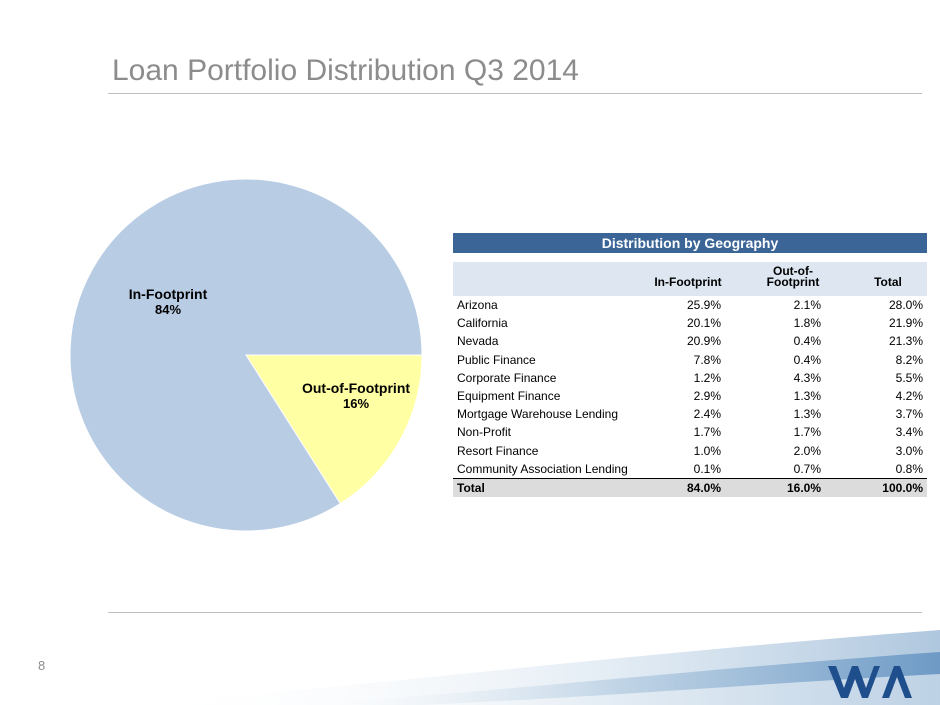 This screenshot has width=940, height=705. I want to click on table-row: Nevada 20.9% 0.4% 21.3%, so click(690, 341).